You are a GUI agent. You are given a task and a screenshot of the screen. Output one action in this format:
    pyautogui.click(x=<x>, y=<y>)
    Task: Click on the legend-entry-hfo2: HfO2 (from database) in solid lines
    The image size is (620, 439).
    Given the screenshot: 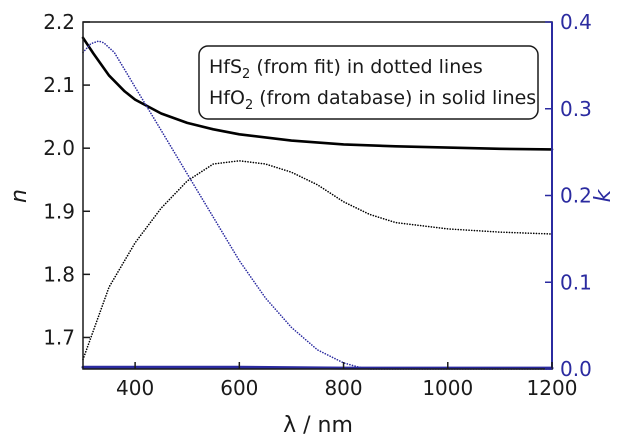 What is the action you would take?
    pyautogui.click(x=372, y=100)
    